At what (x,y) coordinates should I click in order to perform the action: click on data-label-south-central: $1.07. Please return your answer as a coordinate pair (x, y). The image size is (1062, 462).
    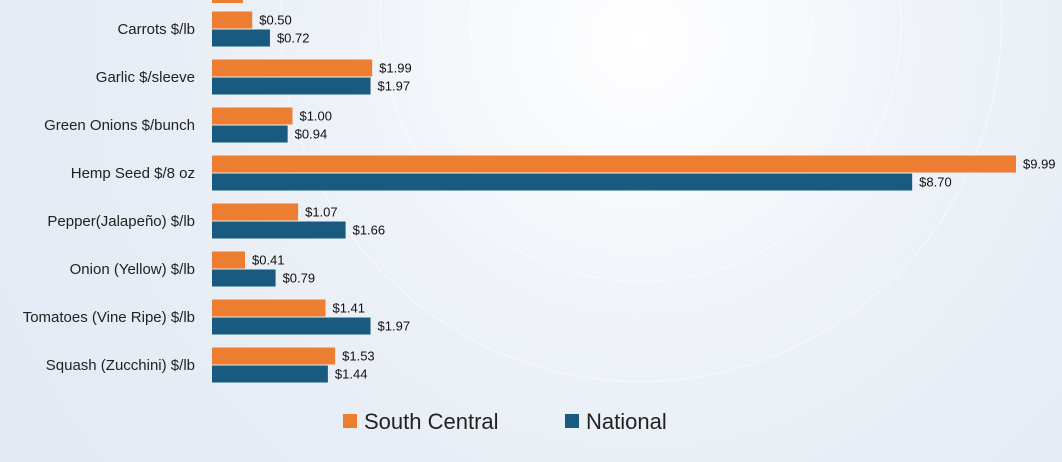
    Looking at the image, I should click on (321, 212).